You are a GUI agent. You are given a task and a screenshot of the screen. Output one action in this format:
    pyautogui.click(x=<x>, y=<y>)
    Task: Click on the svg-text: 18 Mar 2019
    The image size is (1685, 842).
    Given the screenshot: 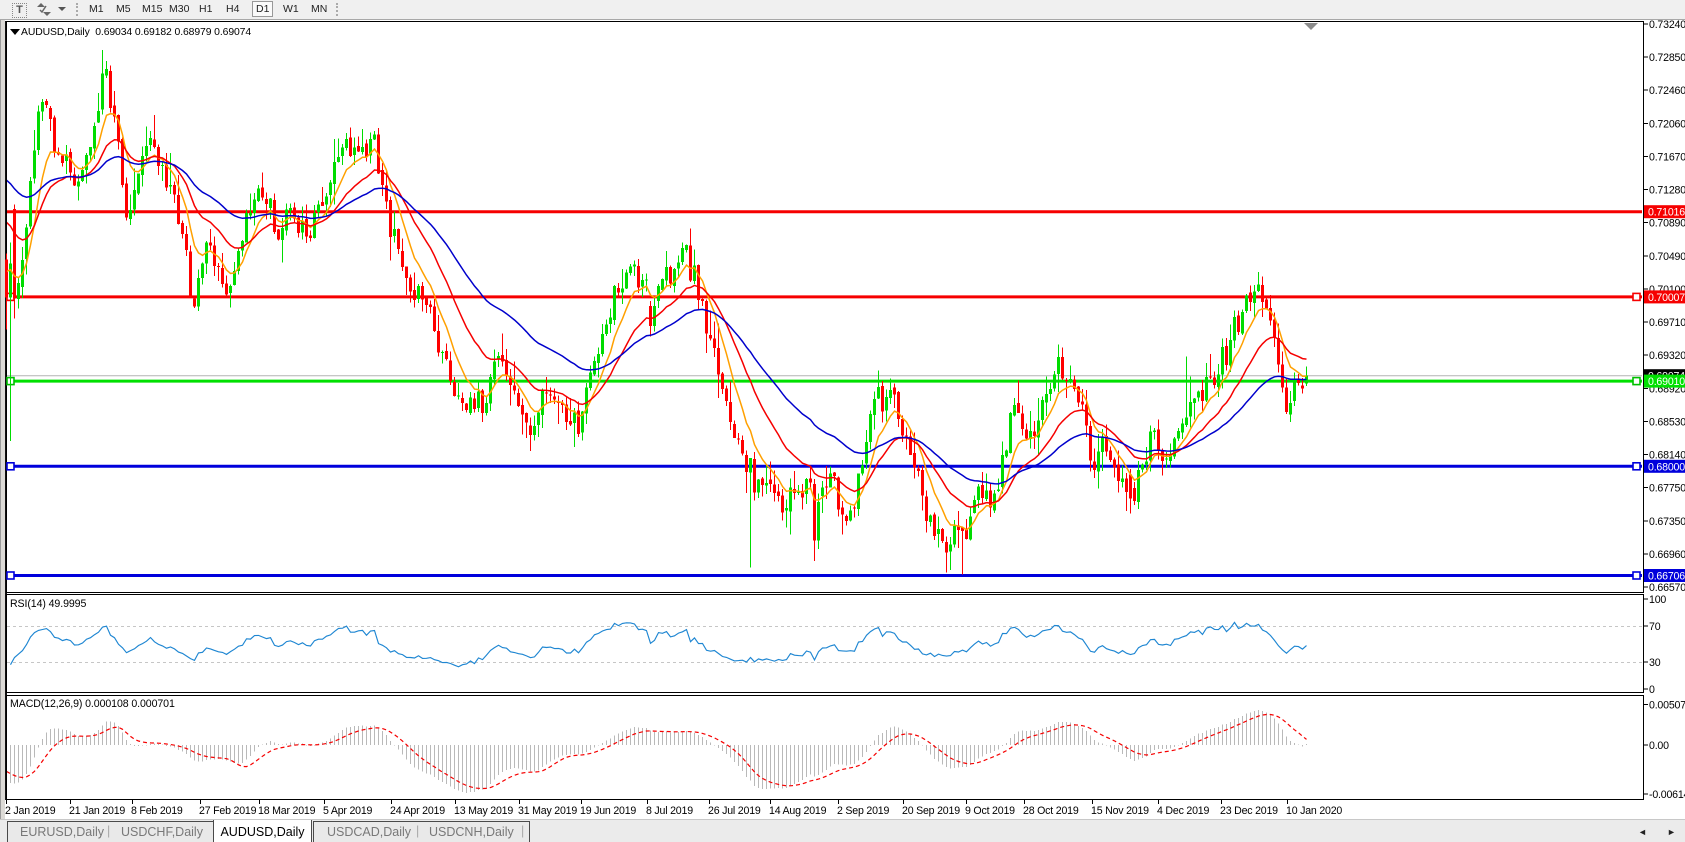 What is the action you would take?
    pyautogui.click(x=287, y=811)
    